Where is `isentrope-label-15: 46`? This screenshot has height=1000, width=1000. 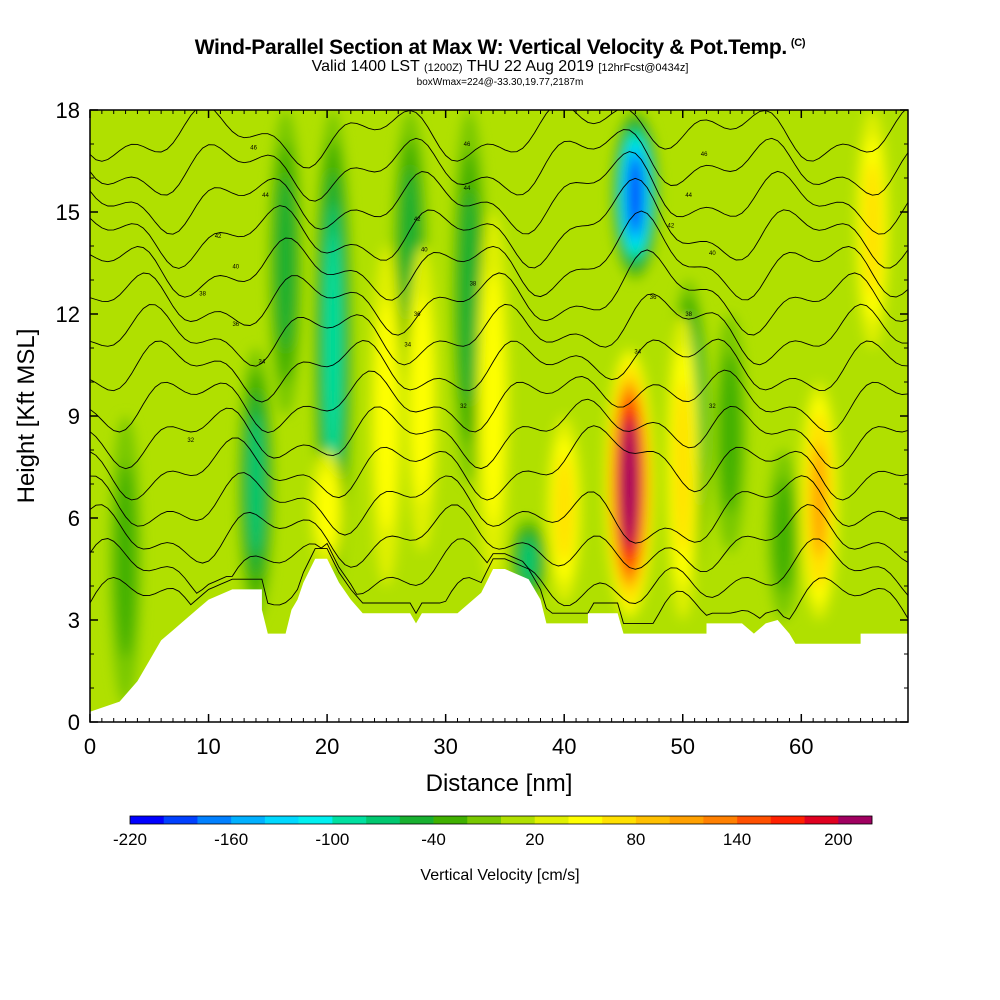
isentrope-label-15: 46 is located at coordinates (467, 145).